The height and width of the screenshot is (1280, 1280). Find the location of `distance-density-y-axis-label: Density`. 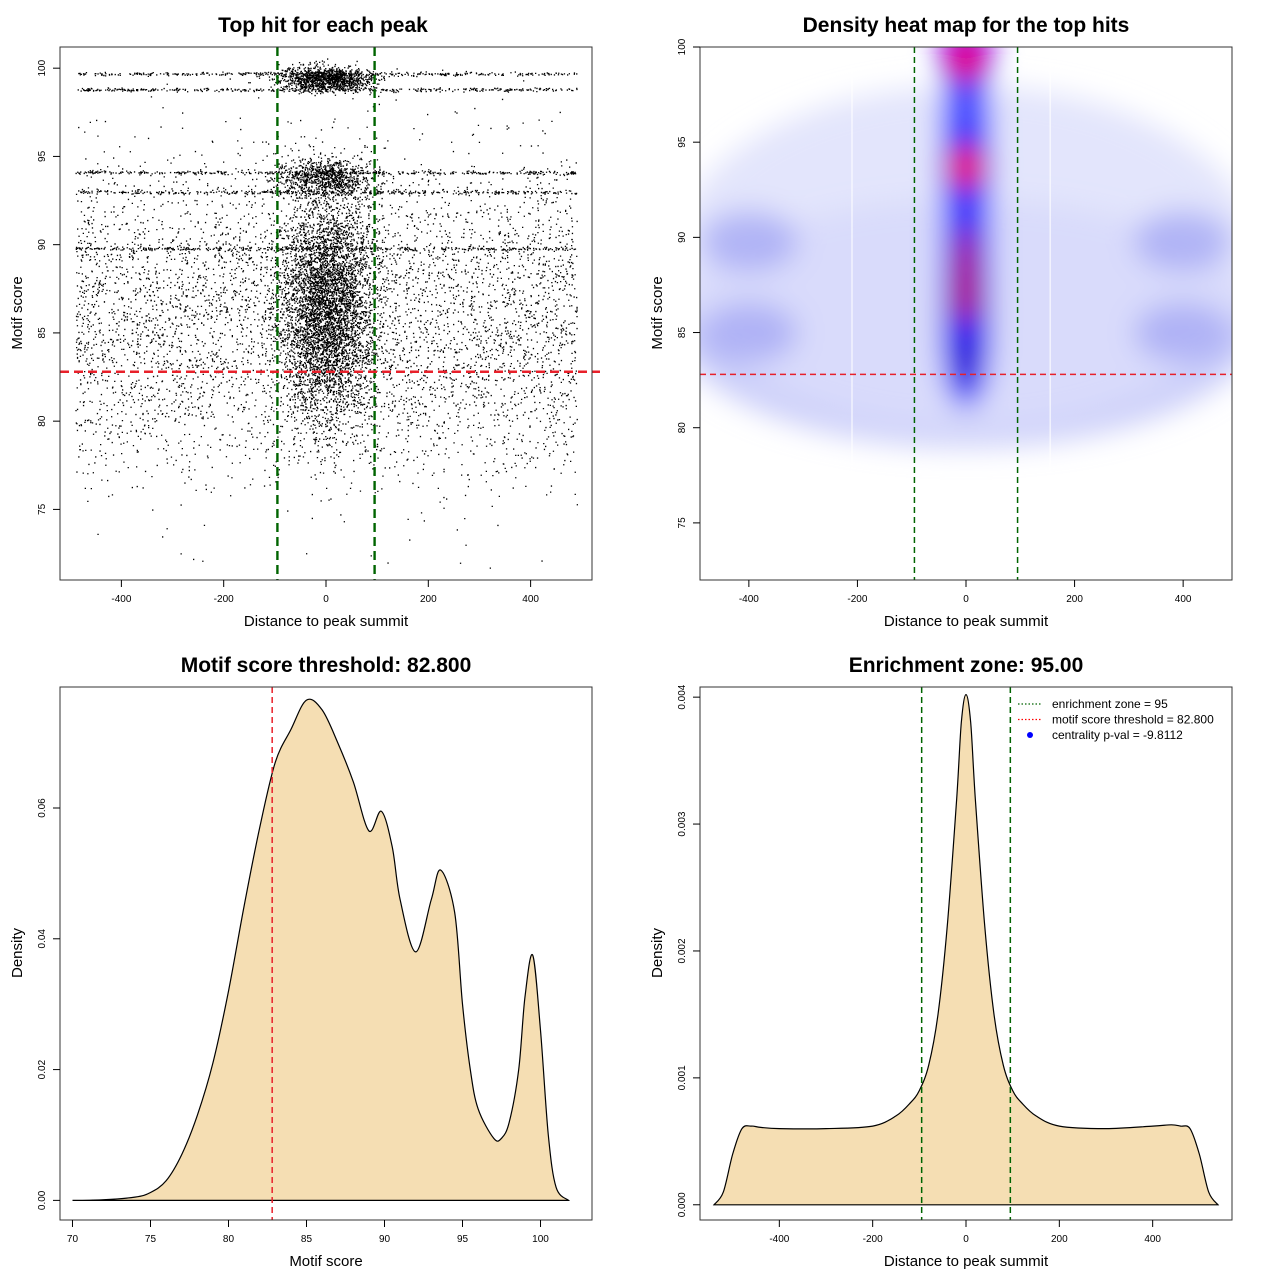

distance-density-y-axis-label: Density is located at coordinates (657, 952).